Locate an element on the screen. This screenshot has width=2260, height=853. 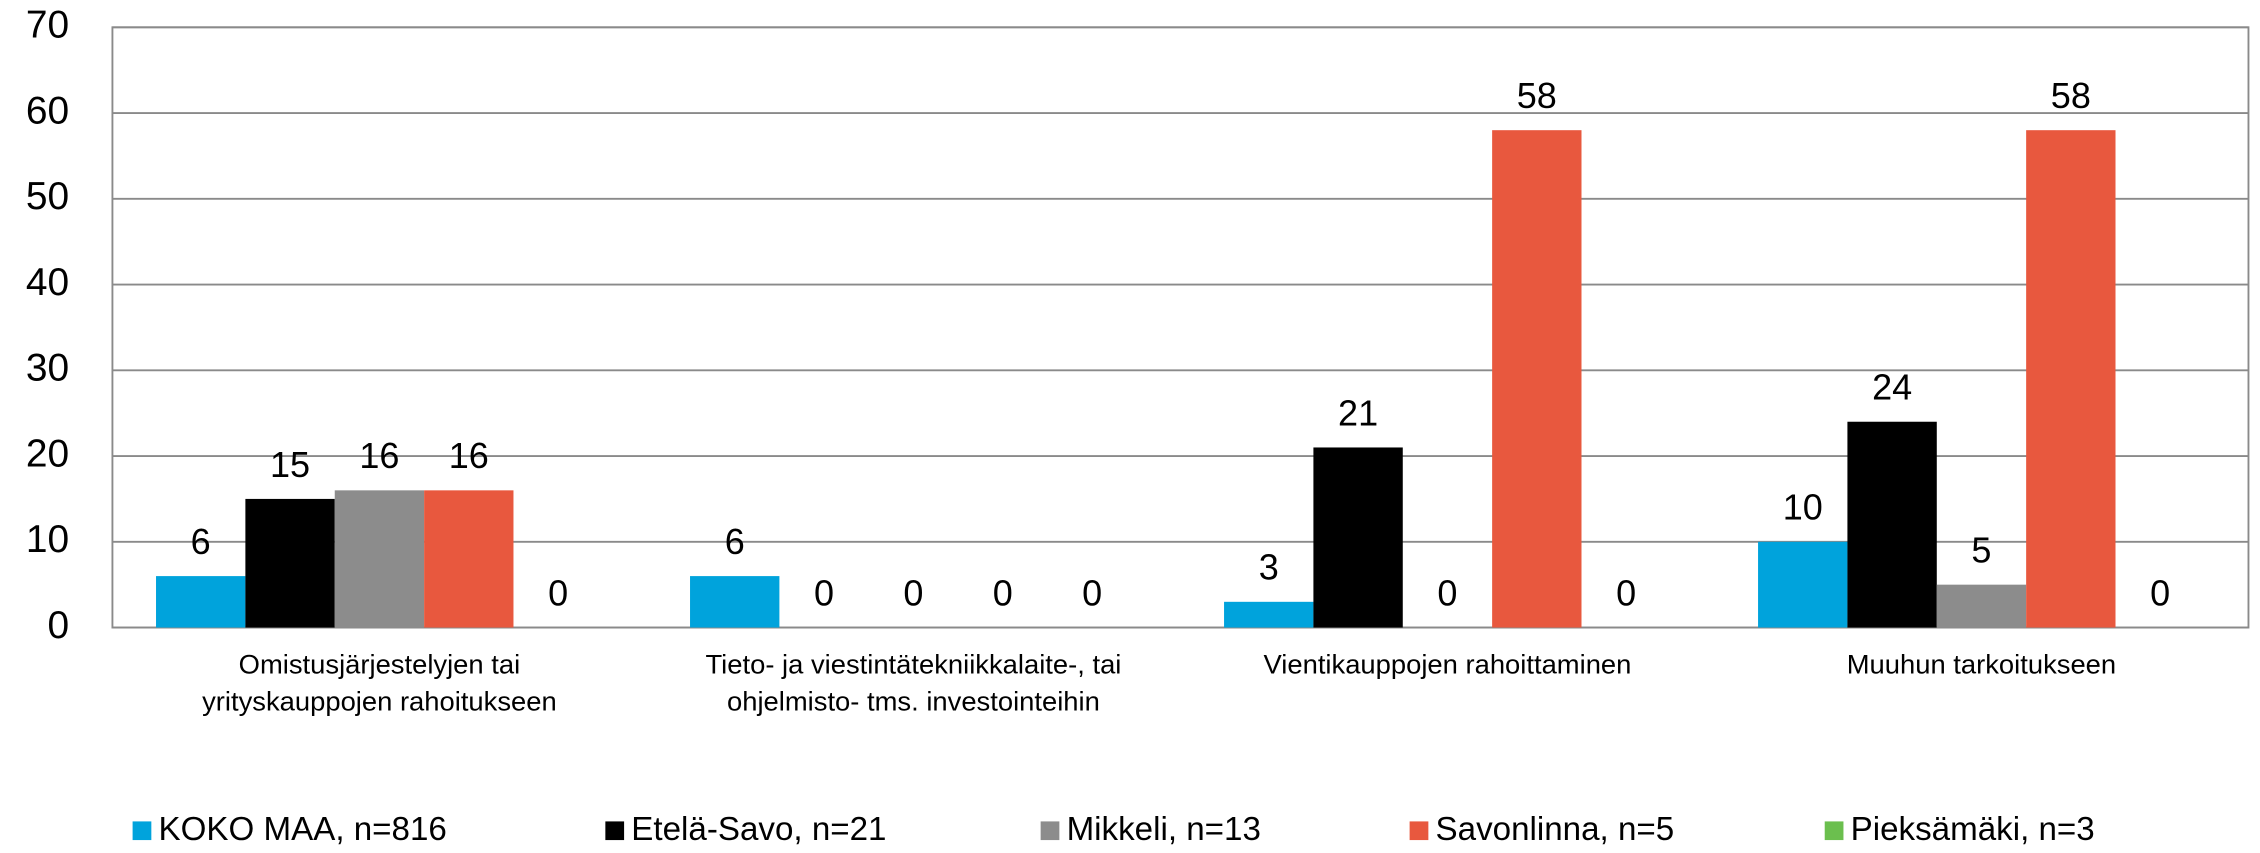
x-tick-label: Vientikauppojen rahoittaminen is located at coordinates (1448, 664).